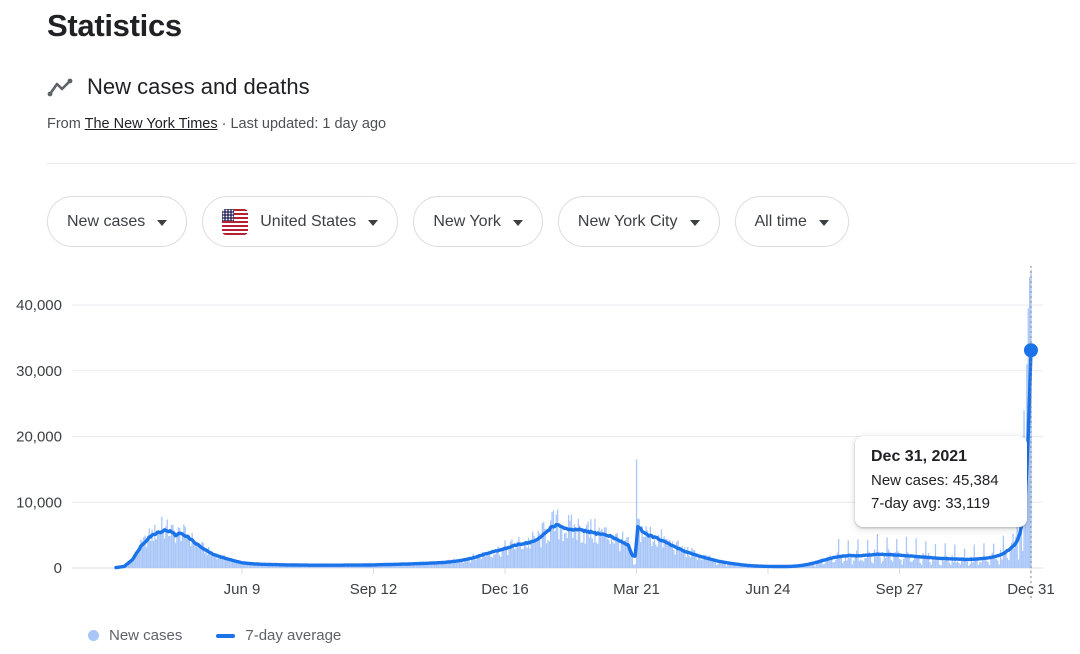 Image resolution: width=1080 pixels, height=654 pixels. What do you see at coordinates (308, 221) in the screenshot?
I see `filter-label: United States` at bounding box center [308, 221].